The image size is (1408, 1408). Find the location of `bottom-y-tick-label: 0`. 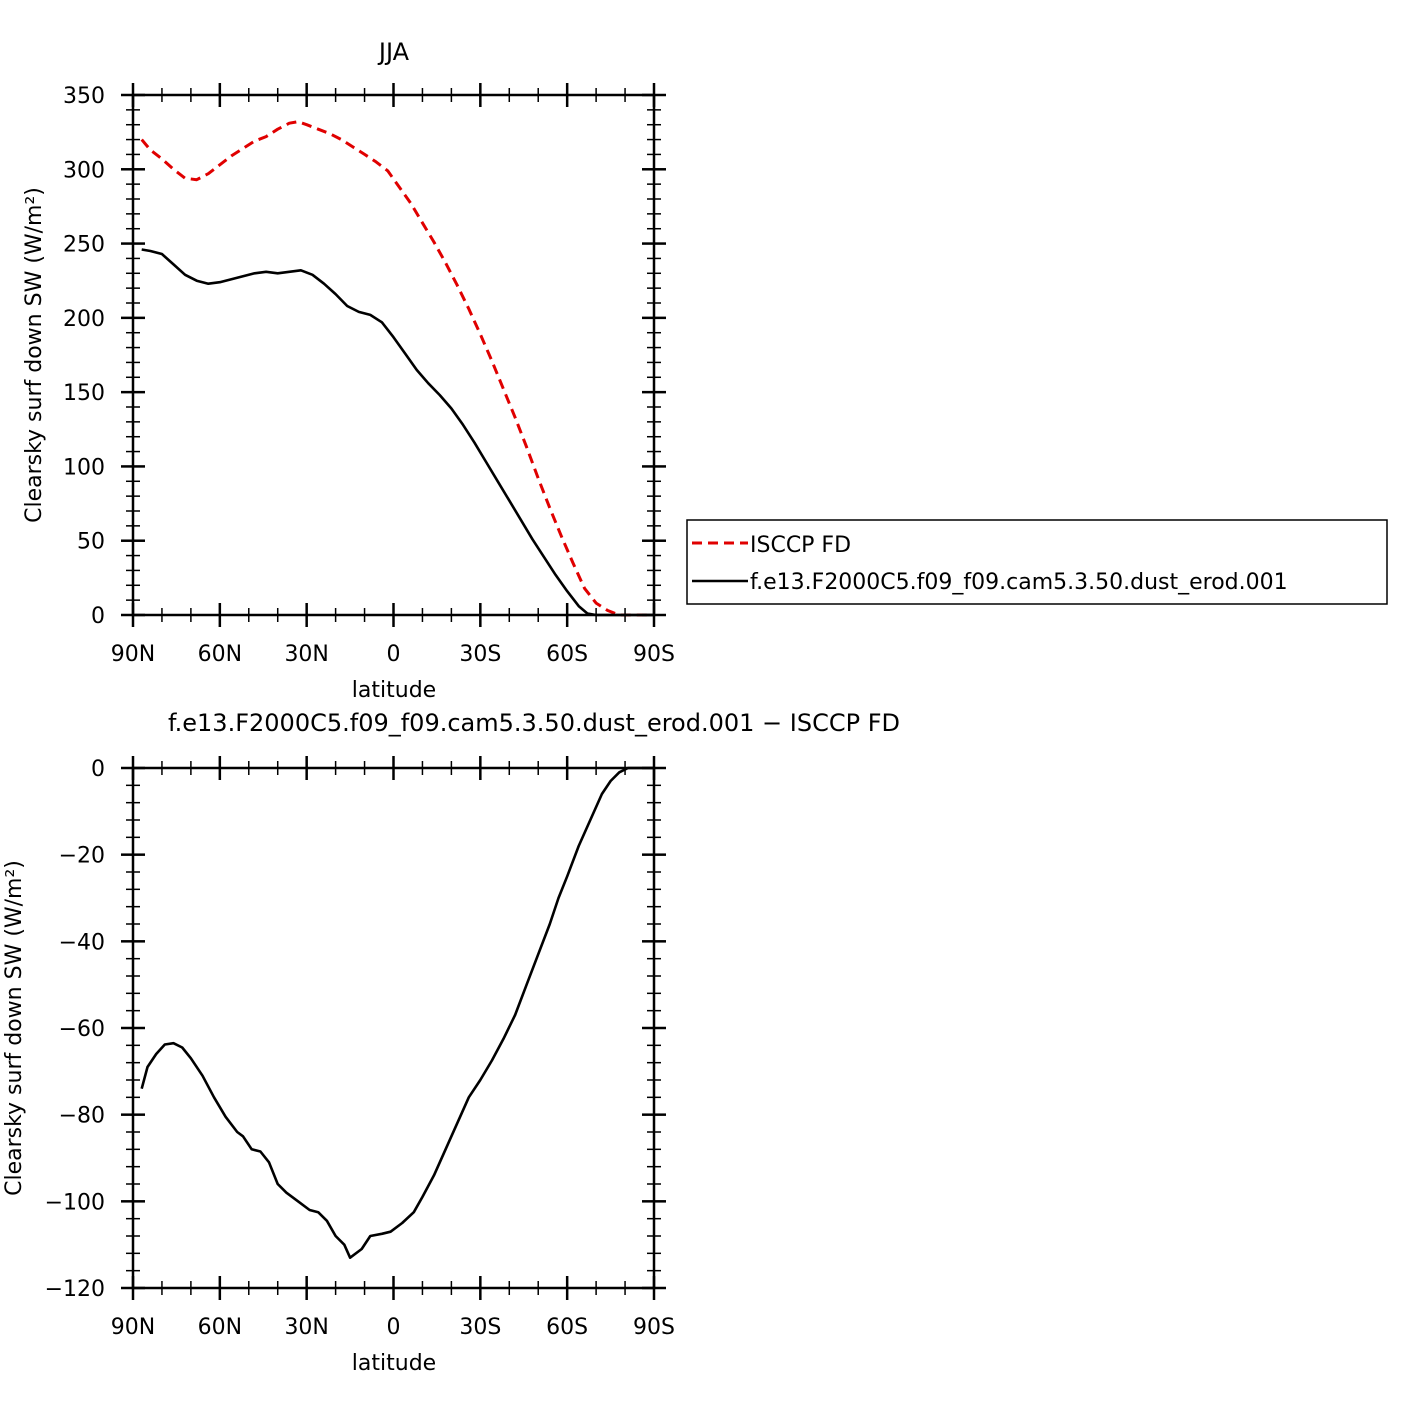

bottom-y-tick-label: 0 is located at coordinates (98, 769).